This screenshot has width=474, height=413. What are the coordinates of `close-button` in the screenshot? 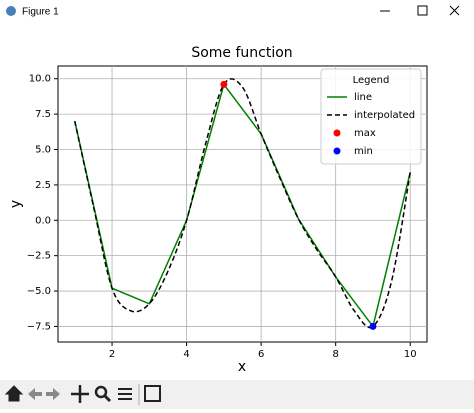 It's located at (454, 10).